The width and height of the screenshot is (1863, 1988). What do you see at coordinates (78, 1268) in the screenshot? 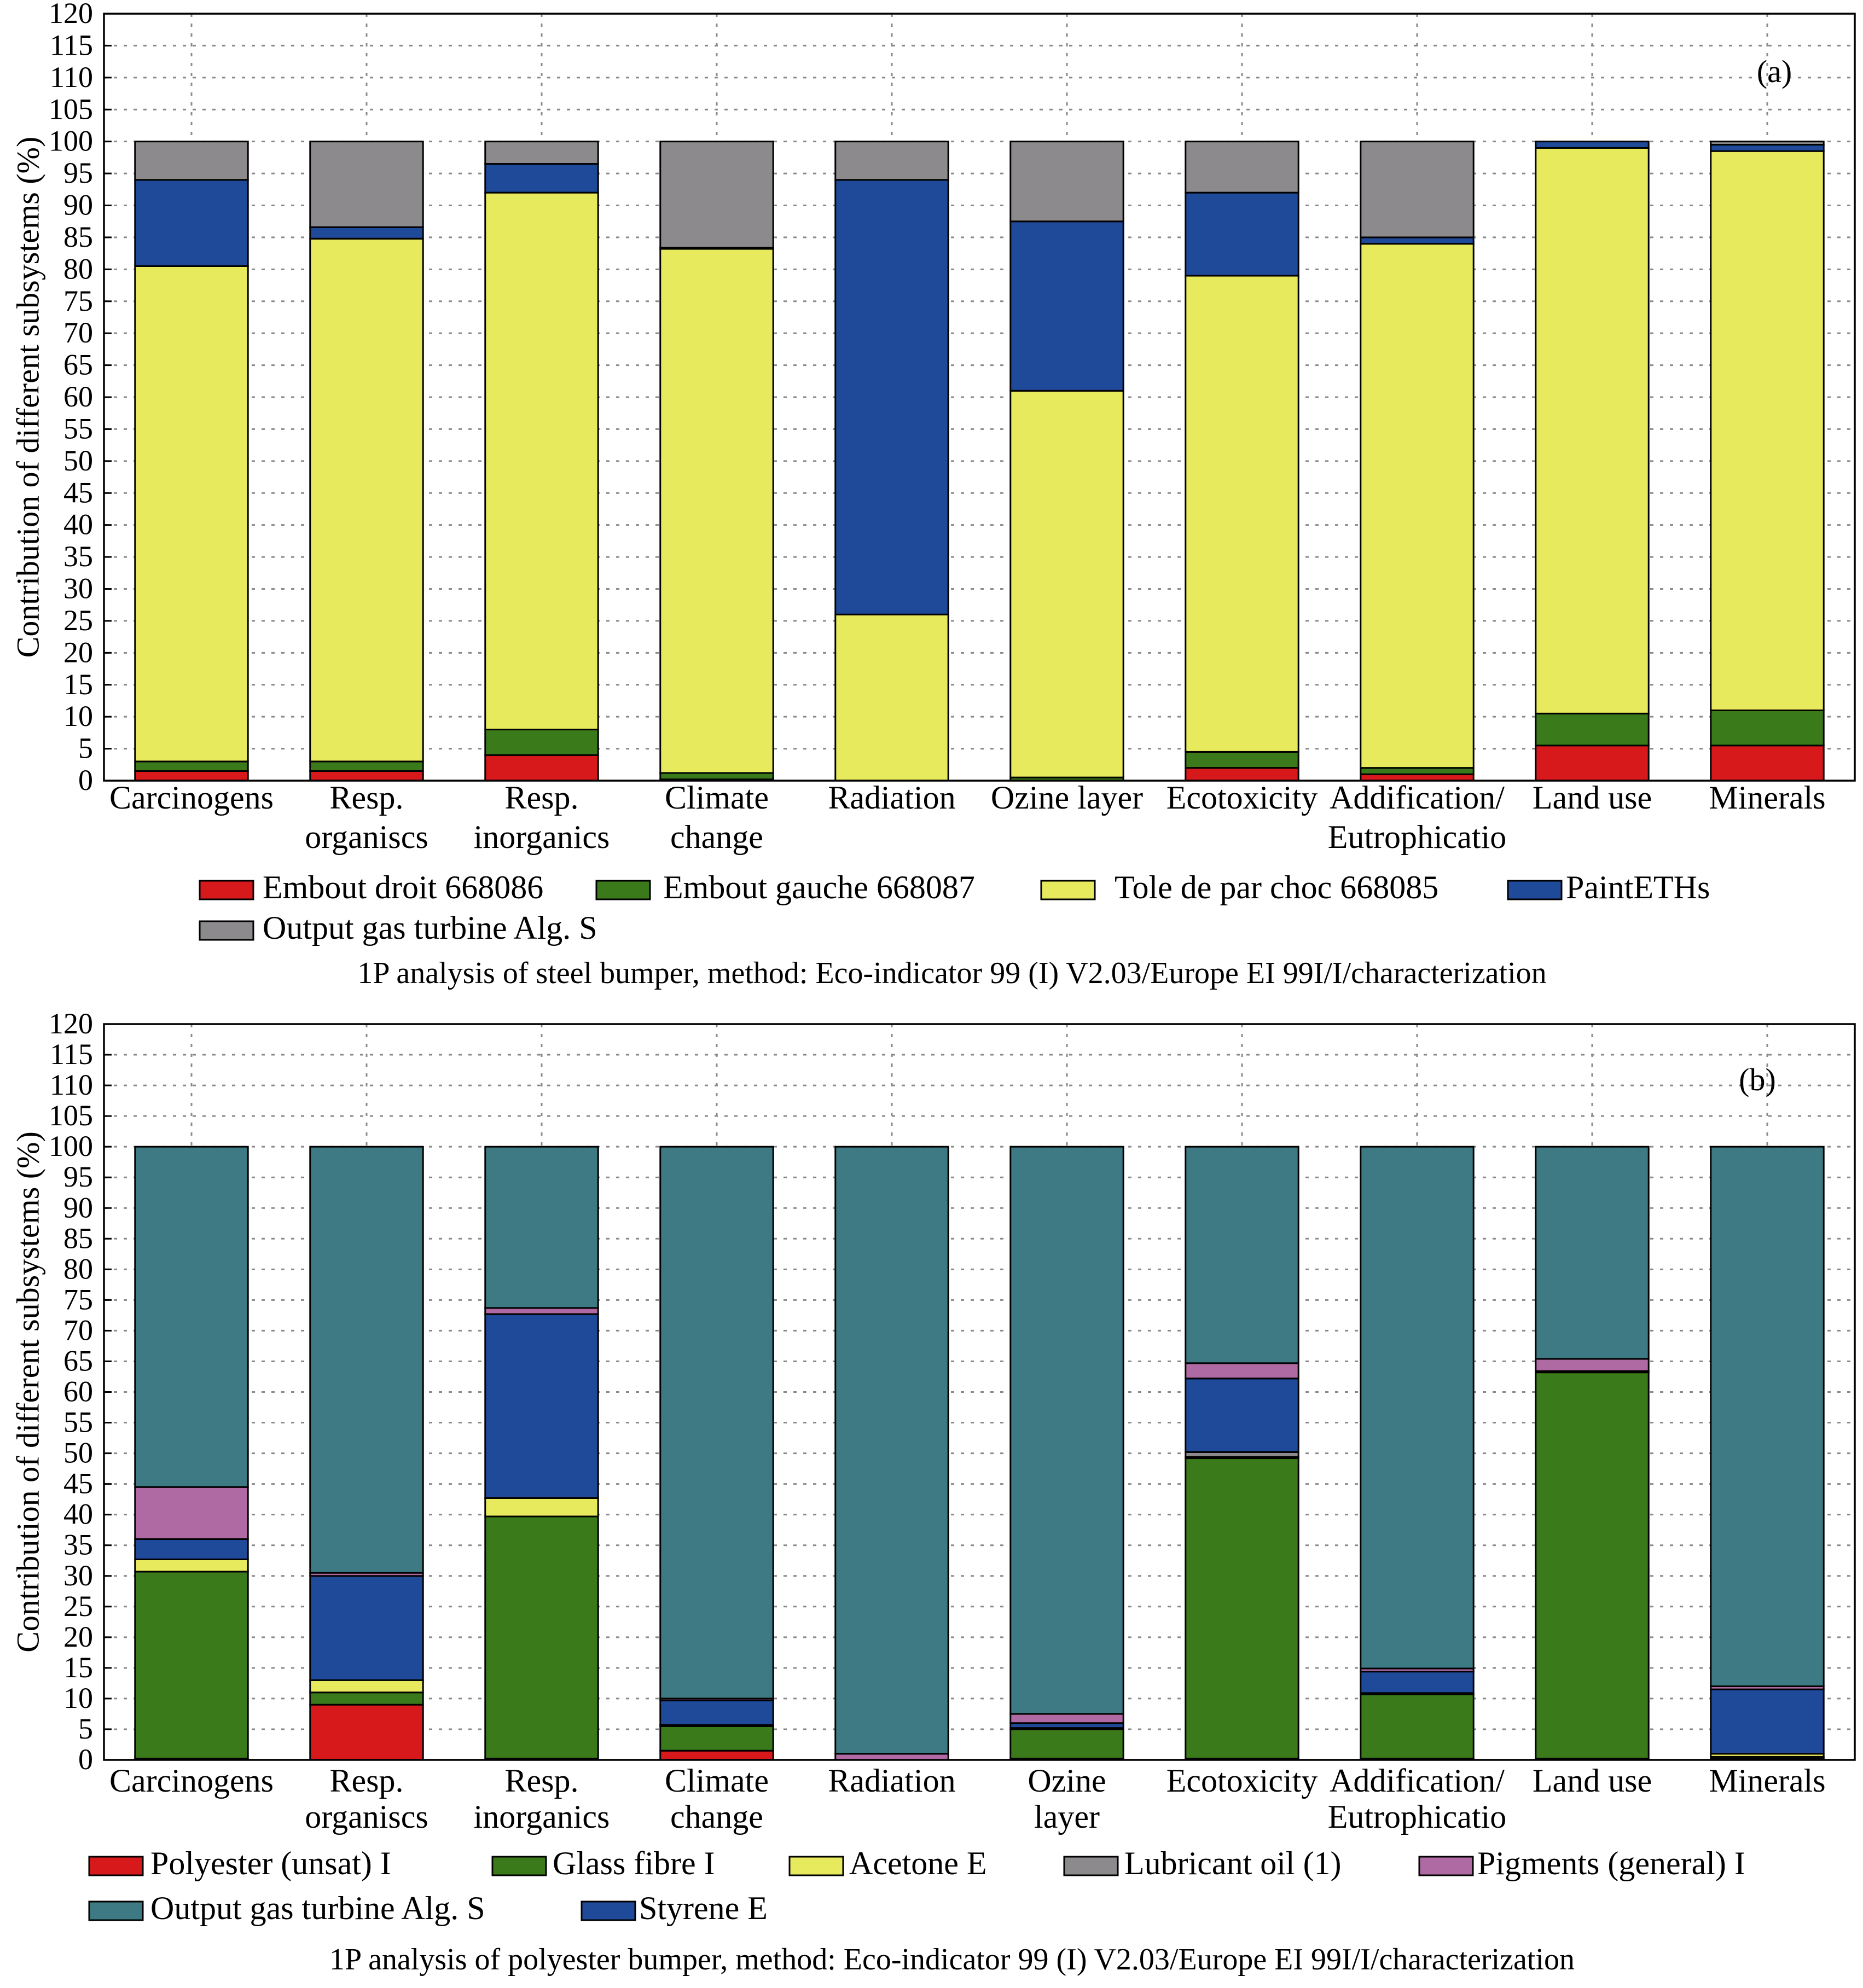
I see `y-tick-label: 80` at bounding box center [78, 1268].